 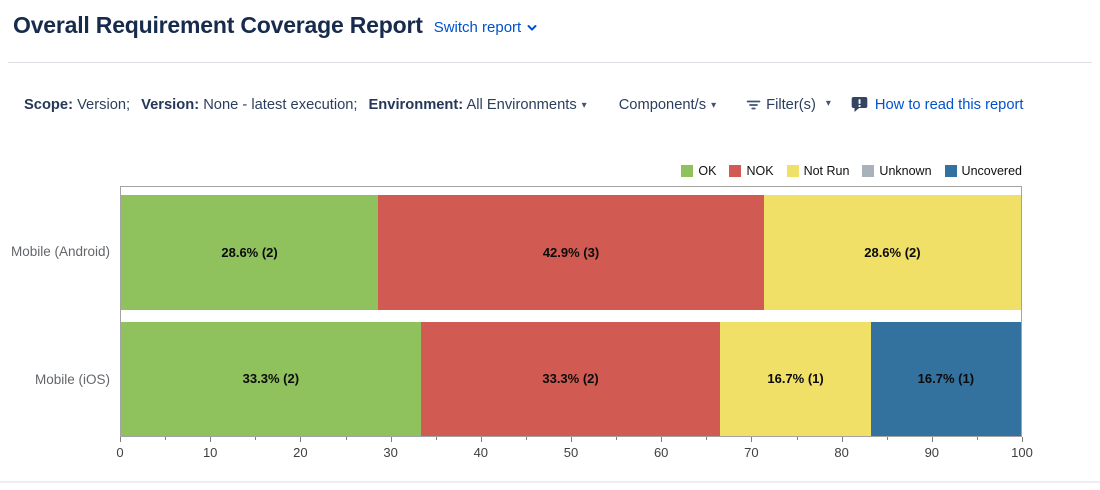 I want to click on environment-dropdown: Environment: All Environments ▾, so click(x=478, y=105).